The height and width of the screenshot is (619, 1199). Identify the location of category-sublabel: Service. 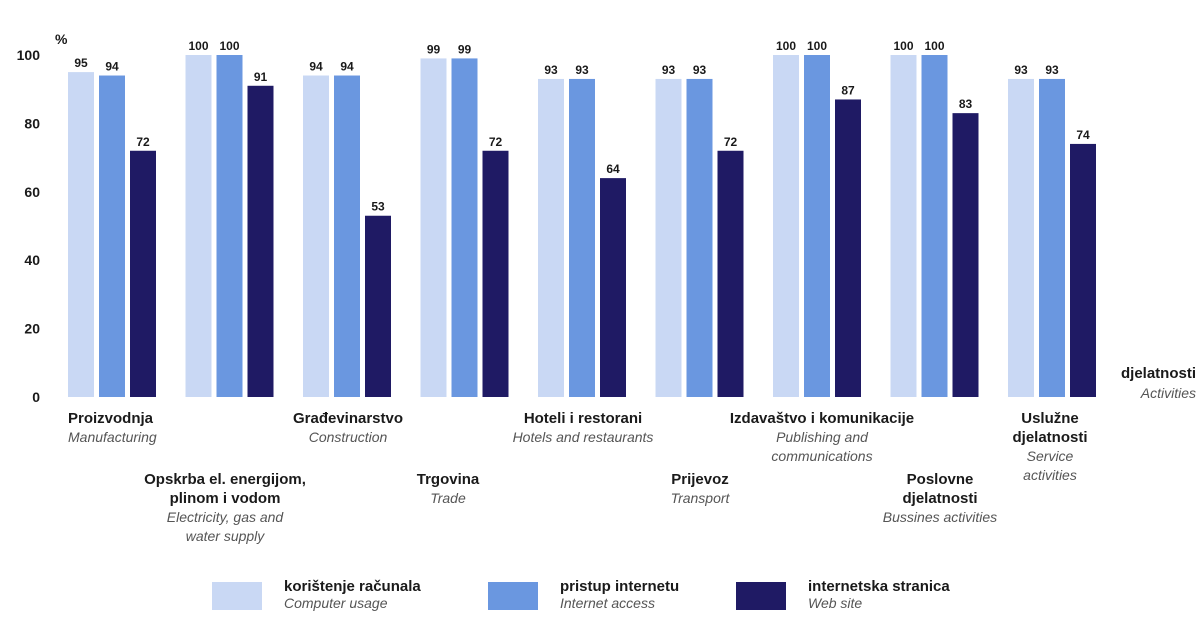
(1050, 456).